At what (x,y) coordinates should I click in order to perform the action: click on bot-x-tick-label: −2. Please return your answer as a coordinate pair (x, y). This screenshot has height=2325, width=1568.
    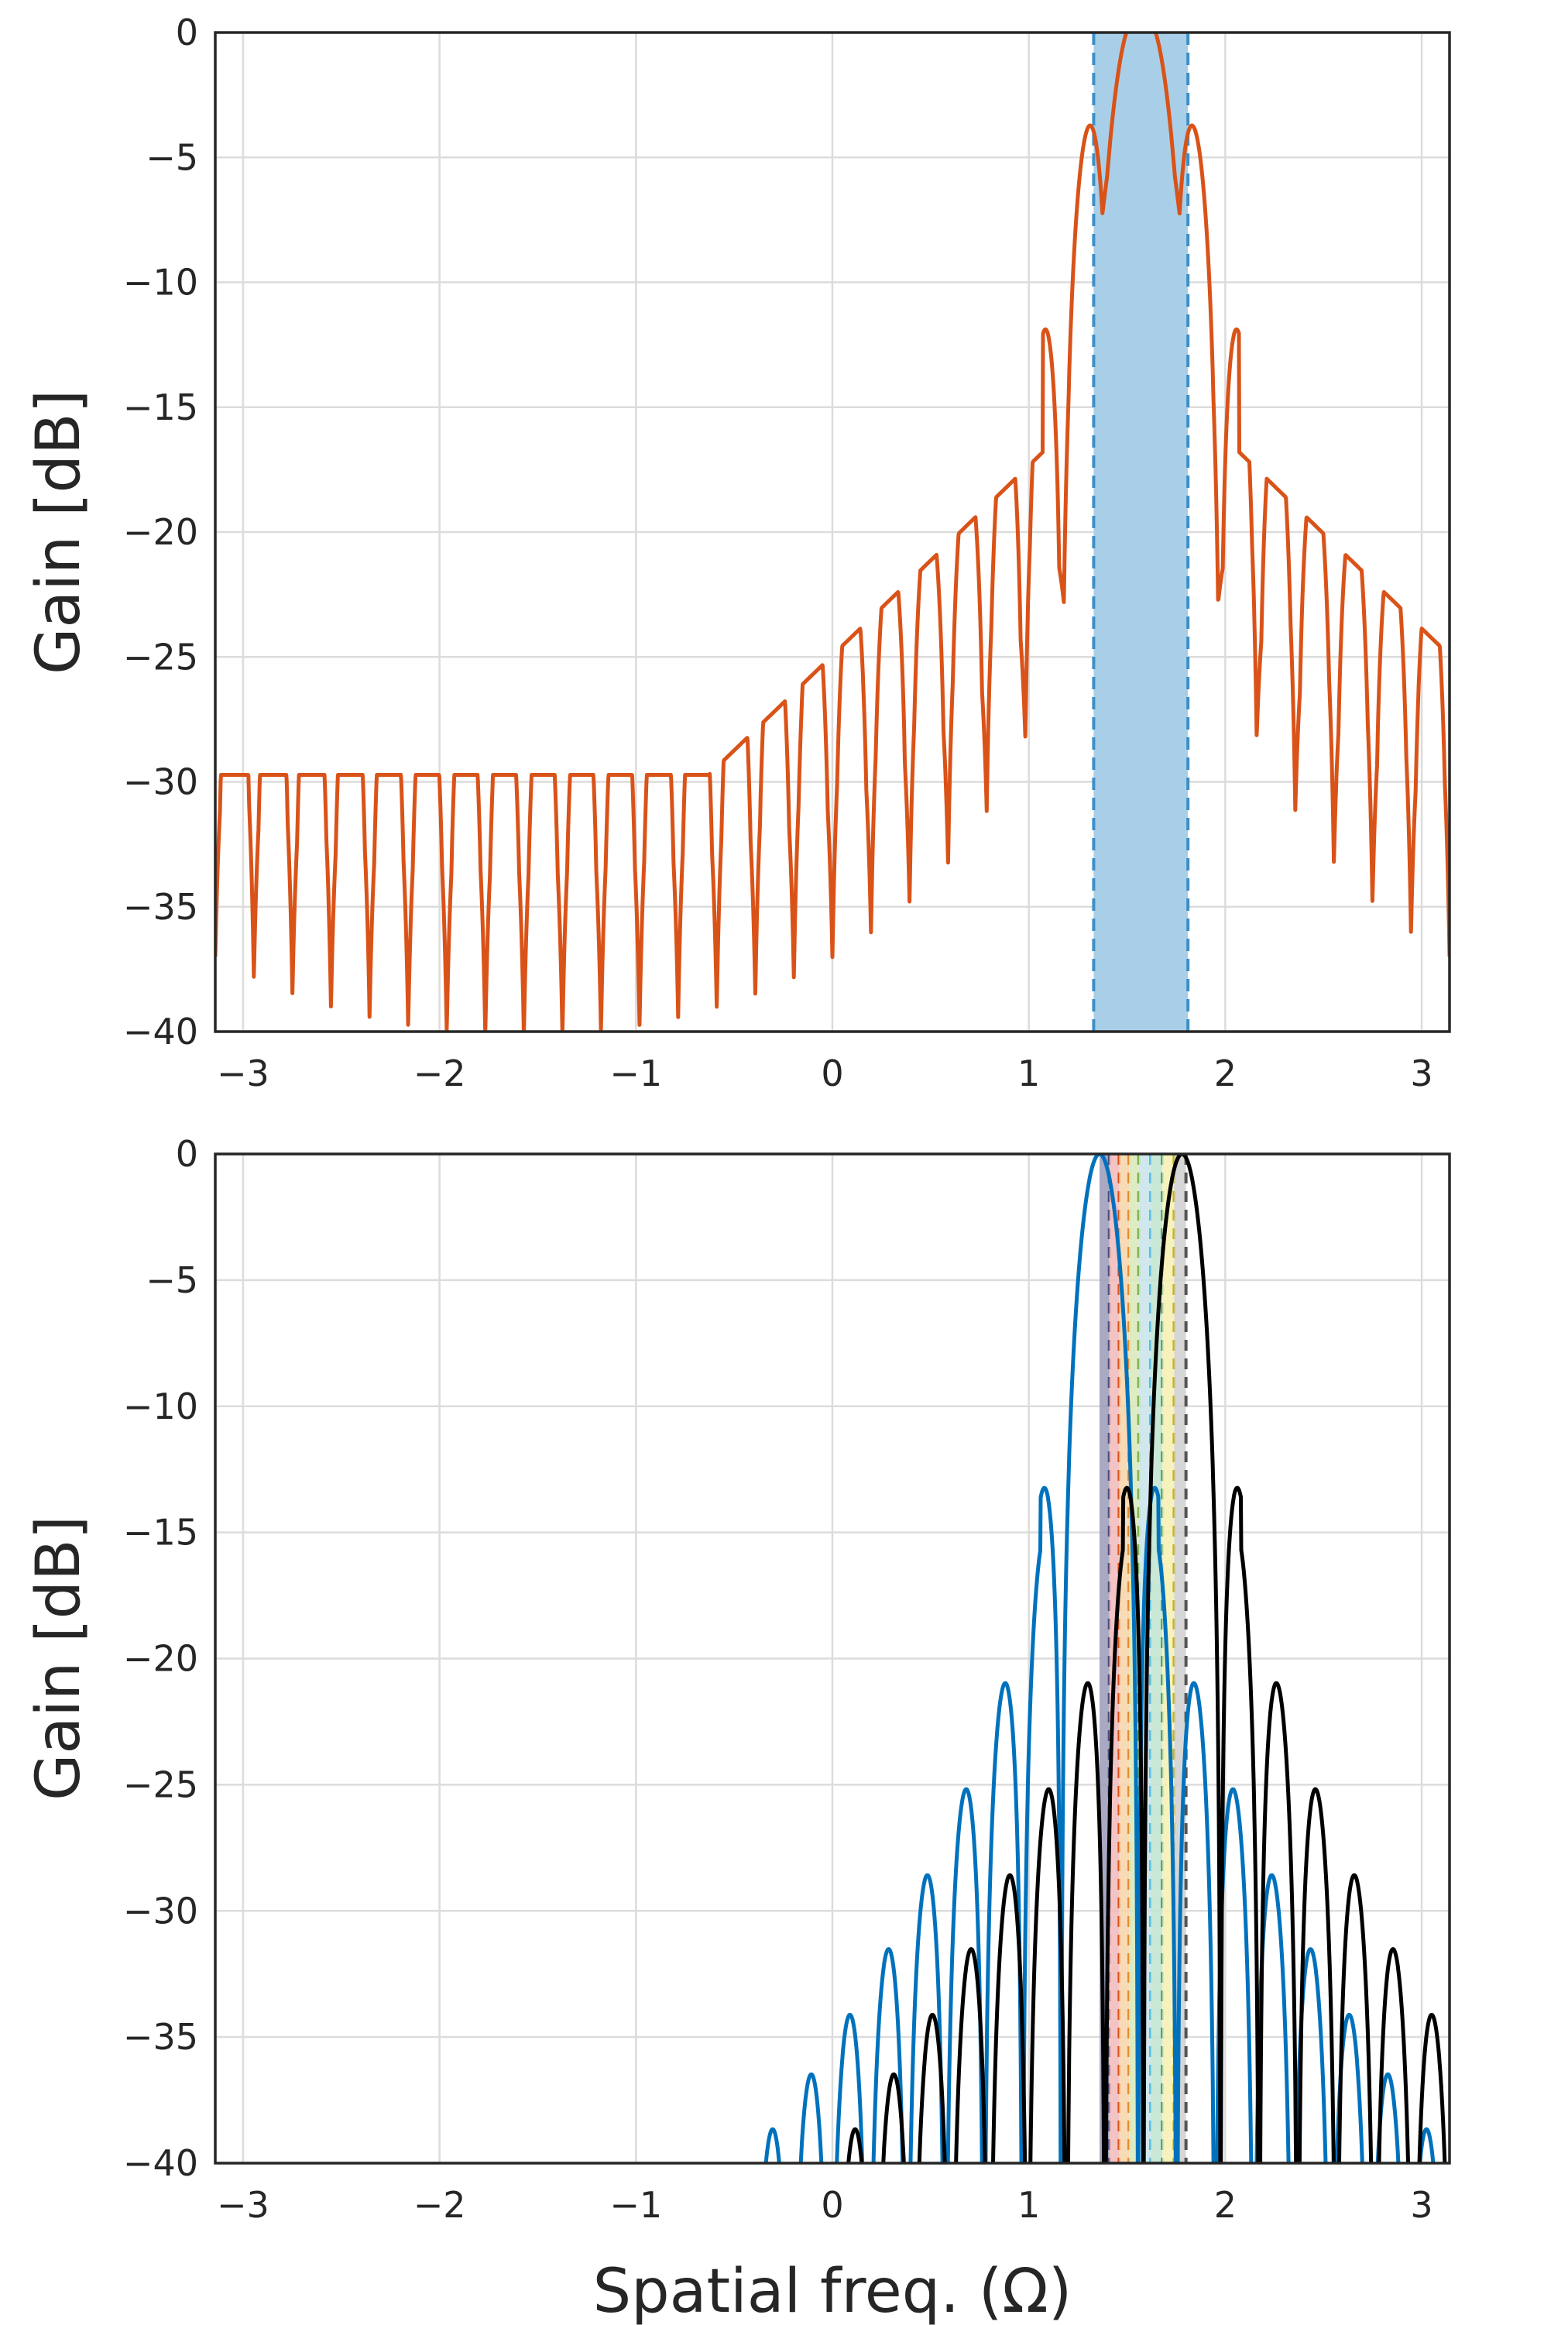
    Looking at the image, I should click on (439, 2205).